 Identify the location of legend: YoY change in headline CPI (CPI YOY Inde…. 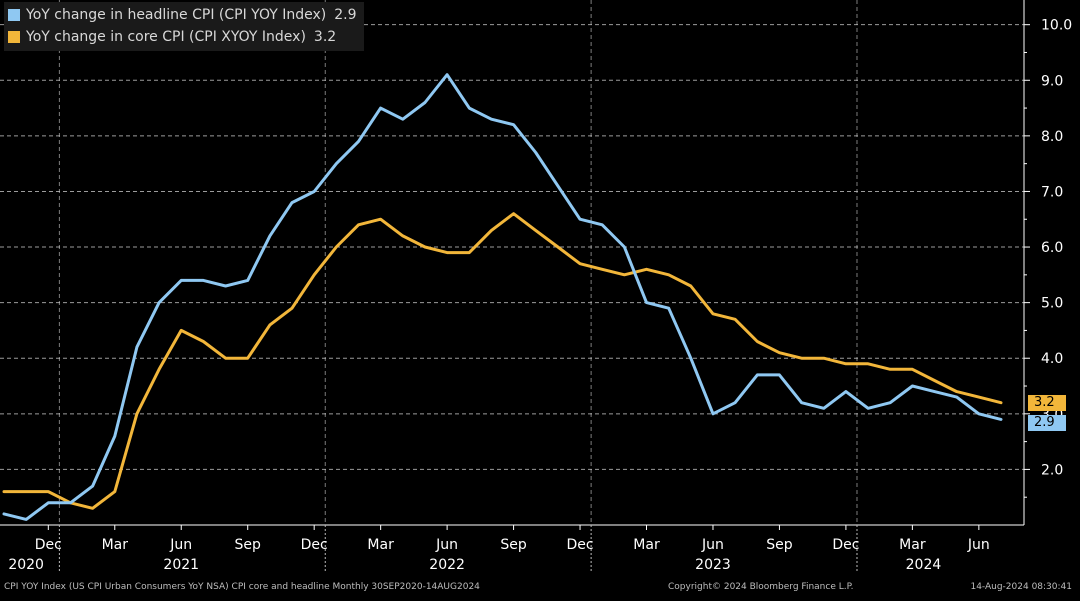
(184, 26).